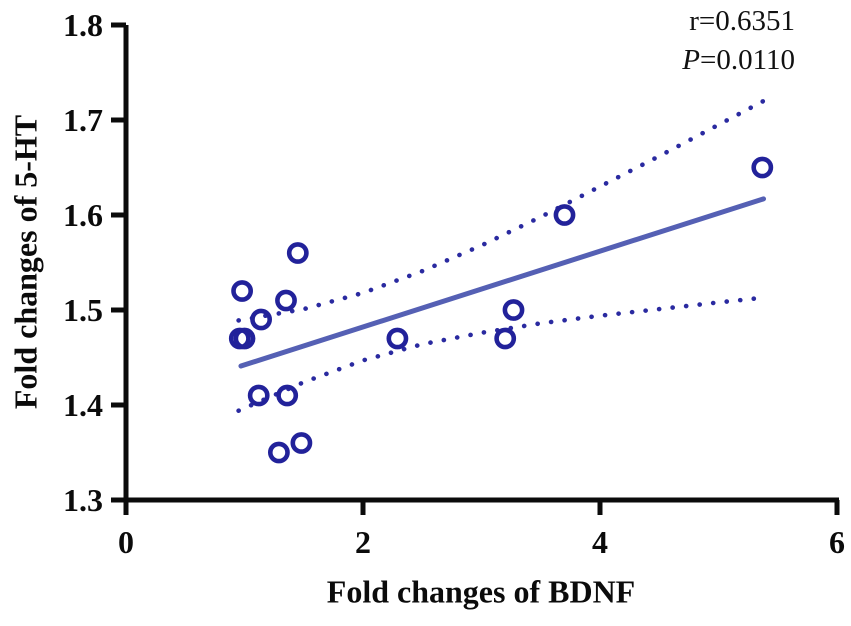 Image resolution: width=851 pixels, height=626 pixels. I want to click on ci-lower-band, so click(501, 354).